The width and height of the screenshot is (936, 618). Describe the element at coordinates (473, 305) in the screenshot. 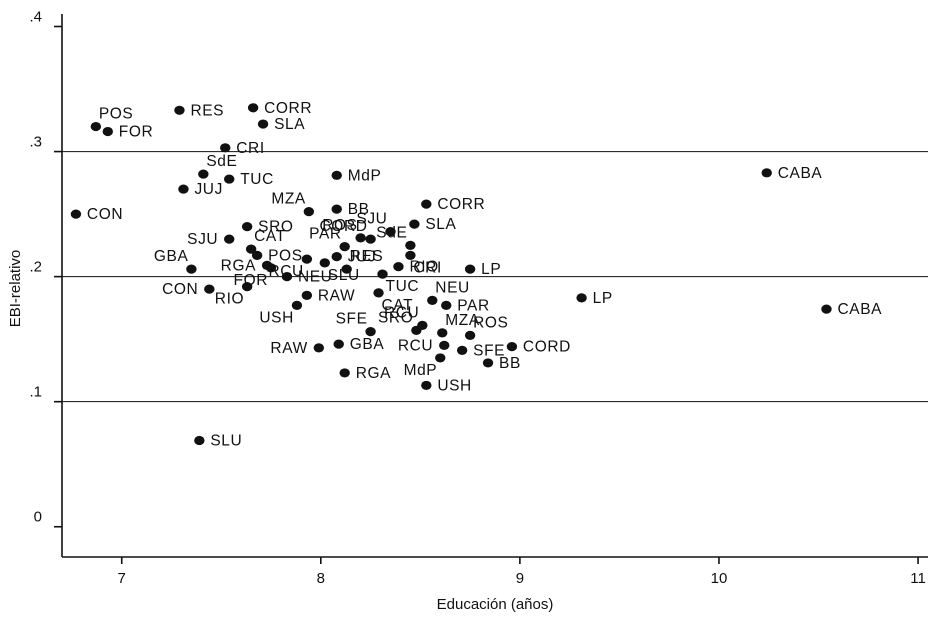

I see `point-label: PAR` at that location.